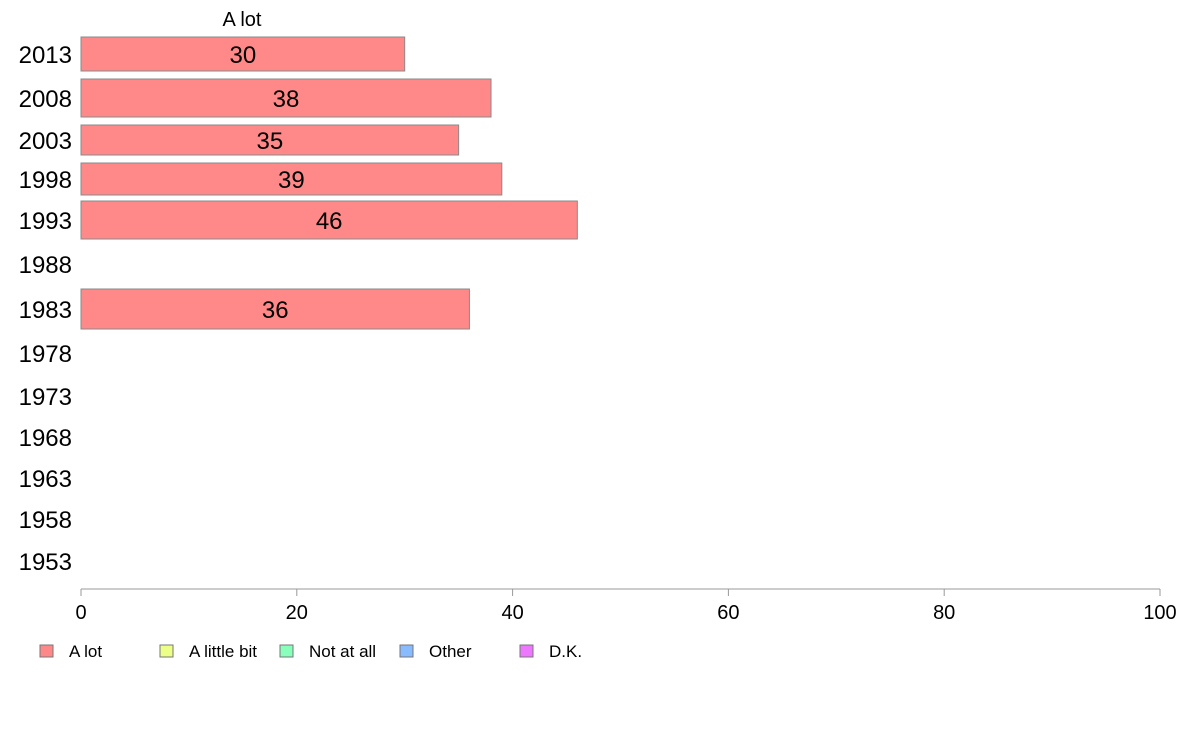 The height and width of the screenshot is (736, 1188). I want to click on y-tick-label-1958: 1958, so click(45, 520).